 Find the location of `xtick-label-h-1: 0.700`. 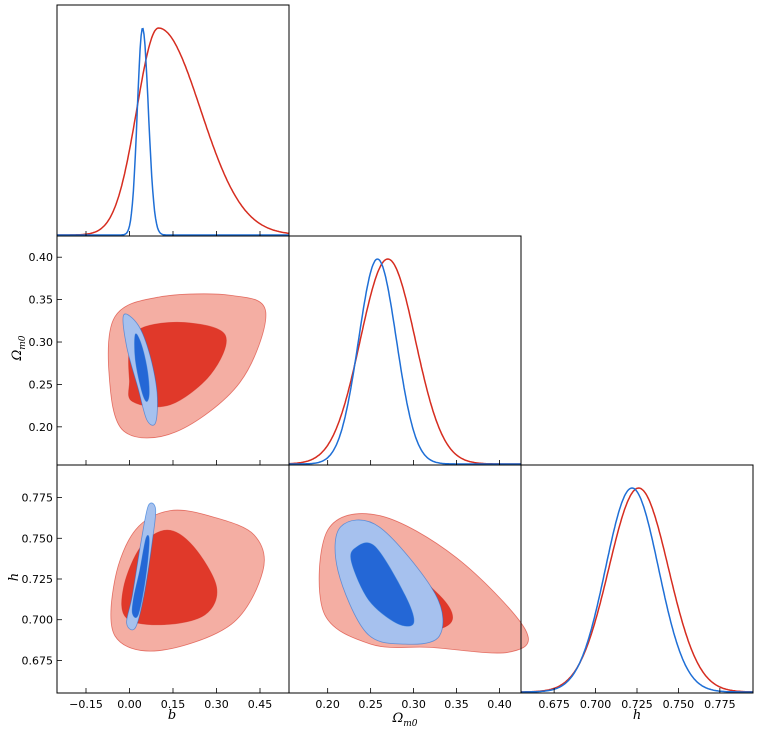

xtick-label-h-1: 0.700 is located at coordinates (596, 704).